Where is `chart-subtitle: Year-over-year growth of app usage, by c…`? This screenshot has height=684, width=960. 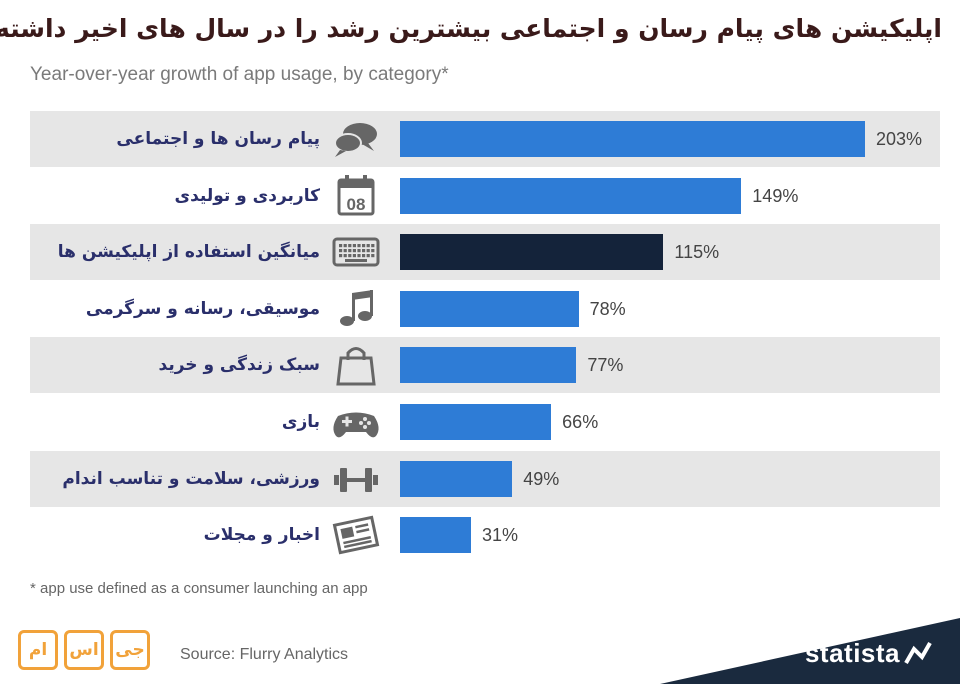 chart-subtitle: Year-over-year growth of app usage, by c… is located at coordinates (239, 74).